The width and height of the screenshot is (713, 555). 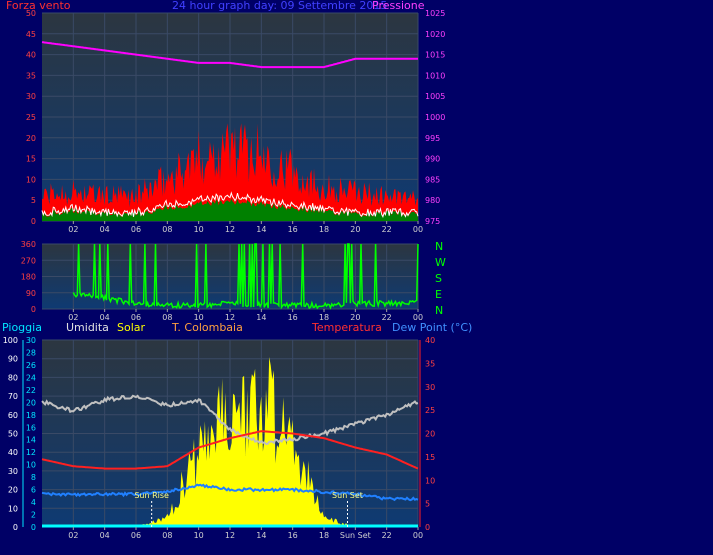 What do you see at coordinates (430, 340) in the screenshot?
I see `temperature-y-tick-label: 40` at bounding box center [430, 340].